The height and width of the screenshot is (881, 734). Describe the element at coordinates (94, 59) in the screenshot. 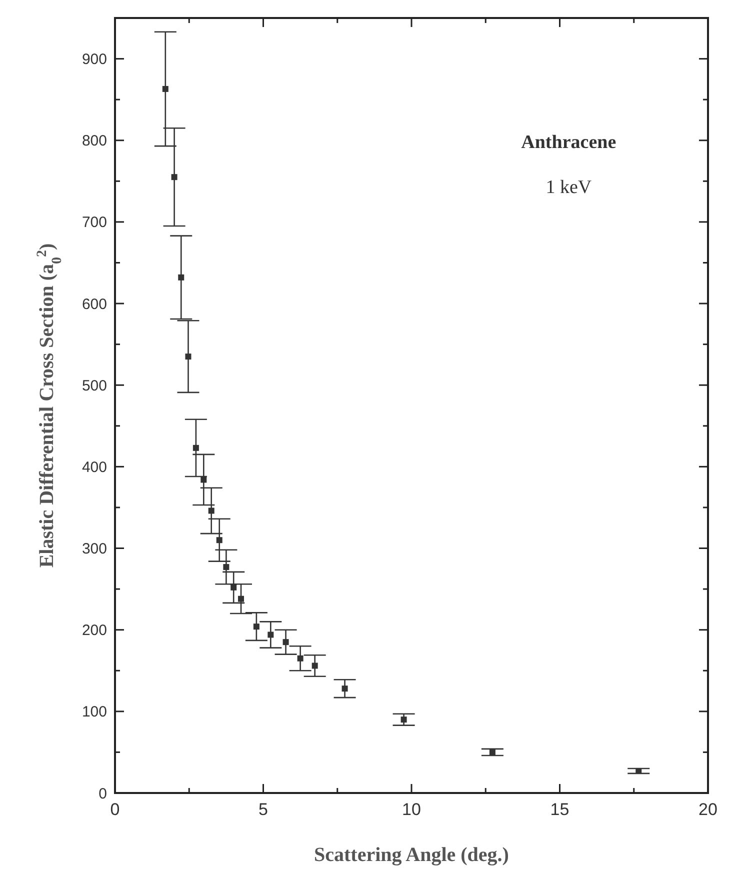

I see `y-tick-label: 900` at that location.